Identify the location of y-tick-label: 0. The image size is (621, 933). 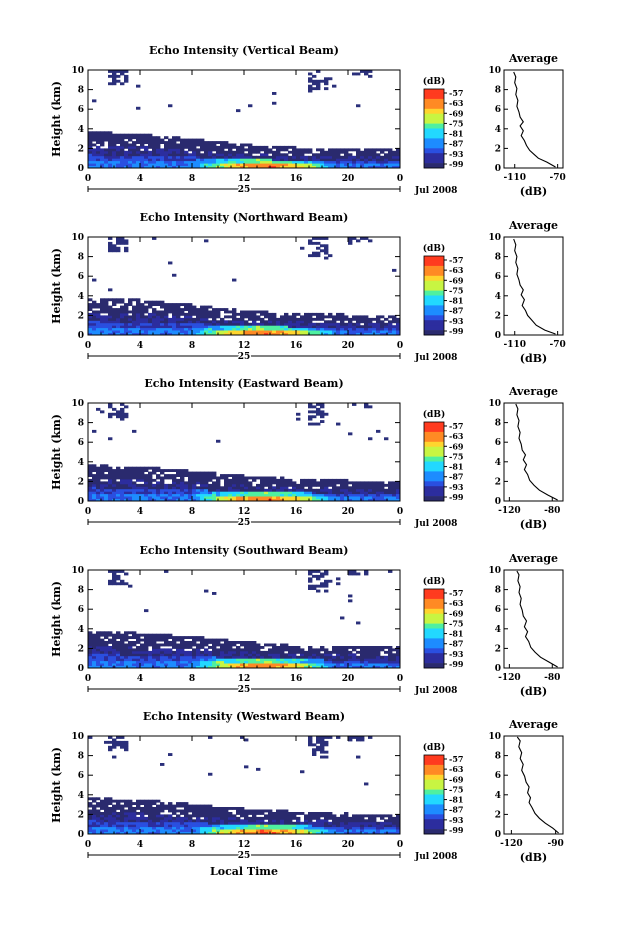
(81, 502).